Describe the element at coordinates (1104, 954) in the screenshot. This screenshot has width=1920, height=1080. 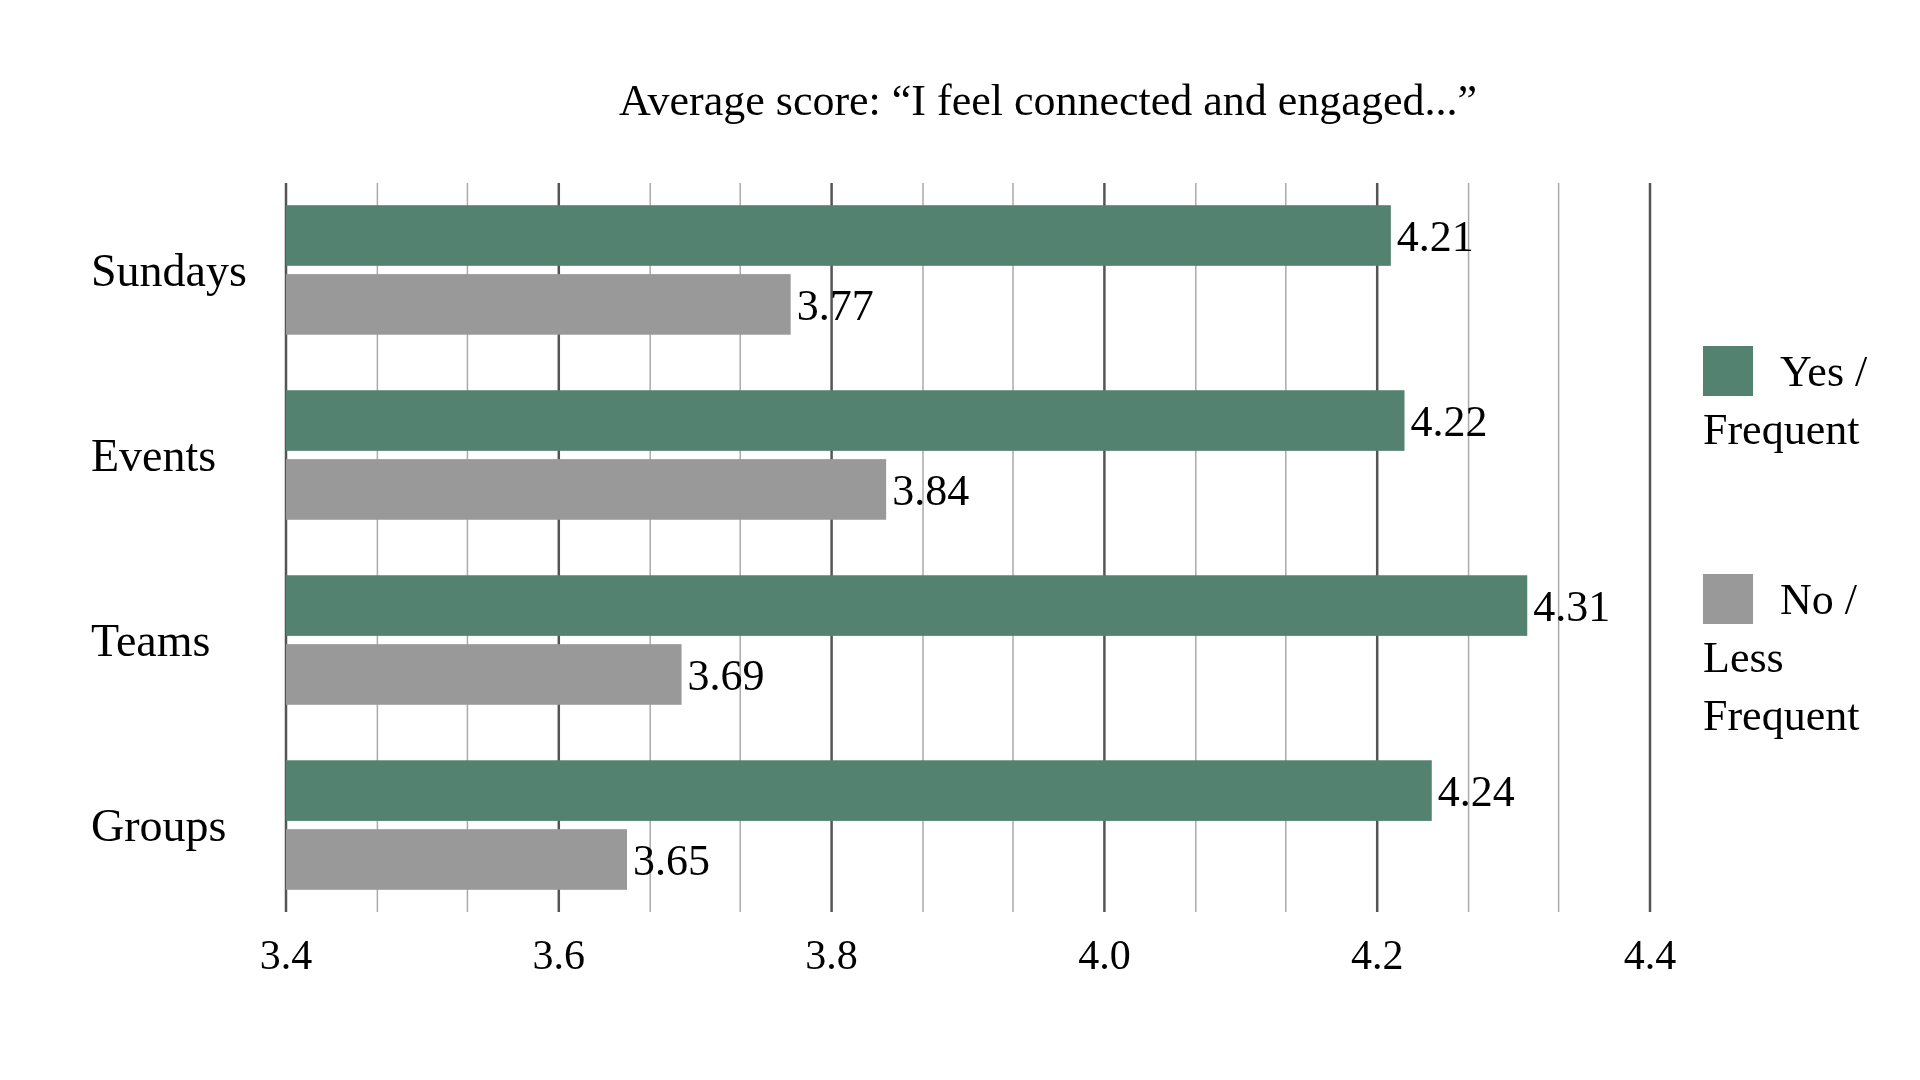
I see `text: 4.0` at that location.